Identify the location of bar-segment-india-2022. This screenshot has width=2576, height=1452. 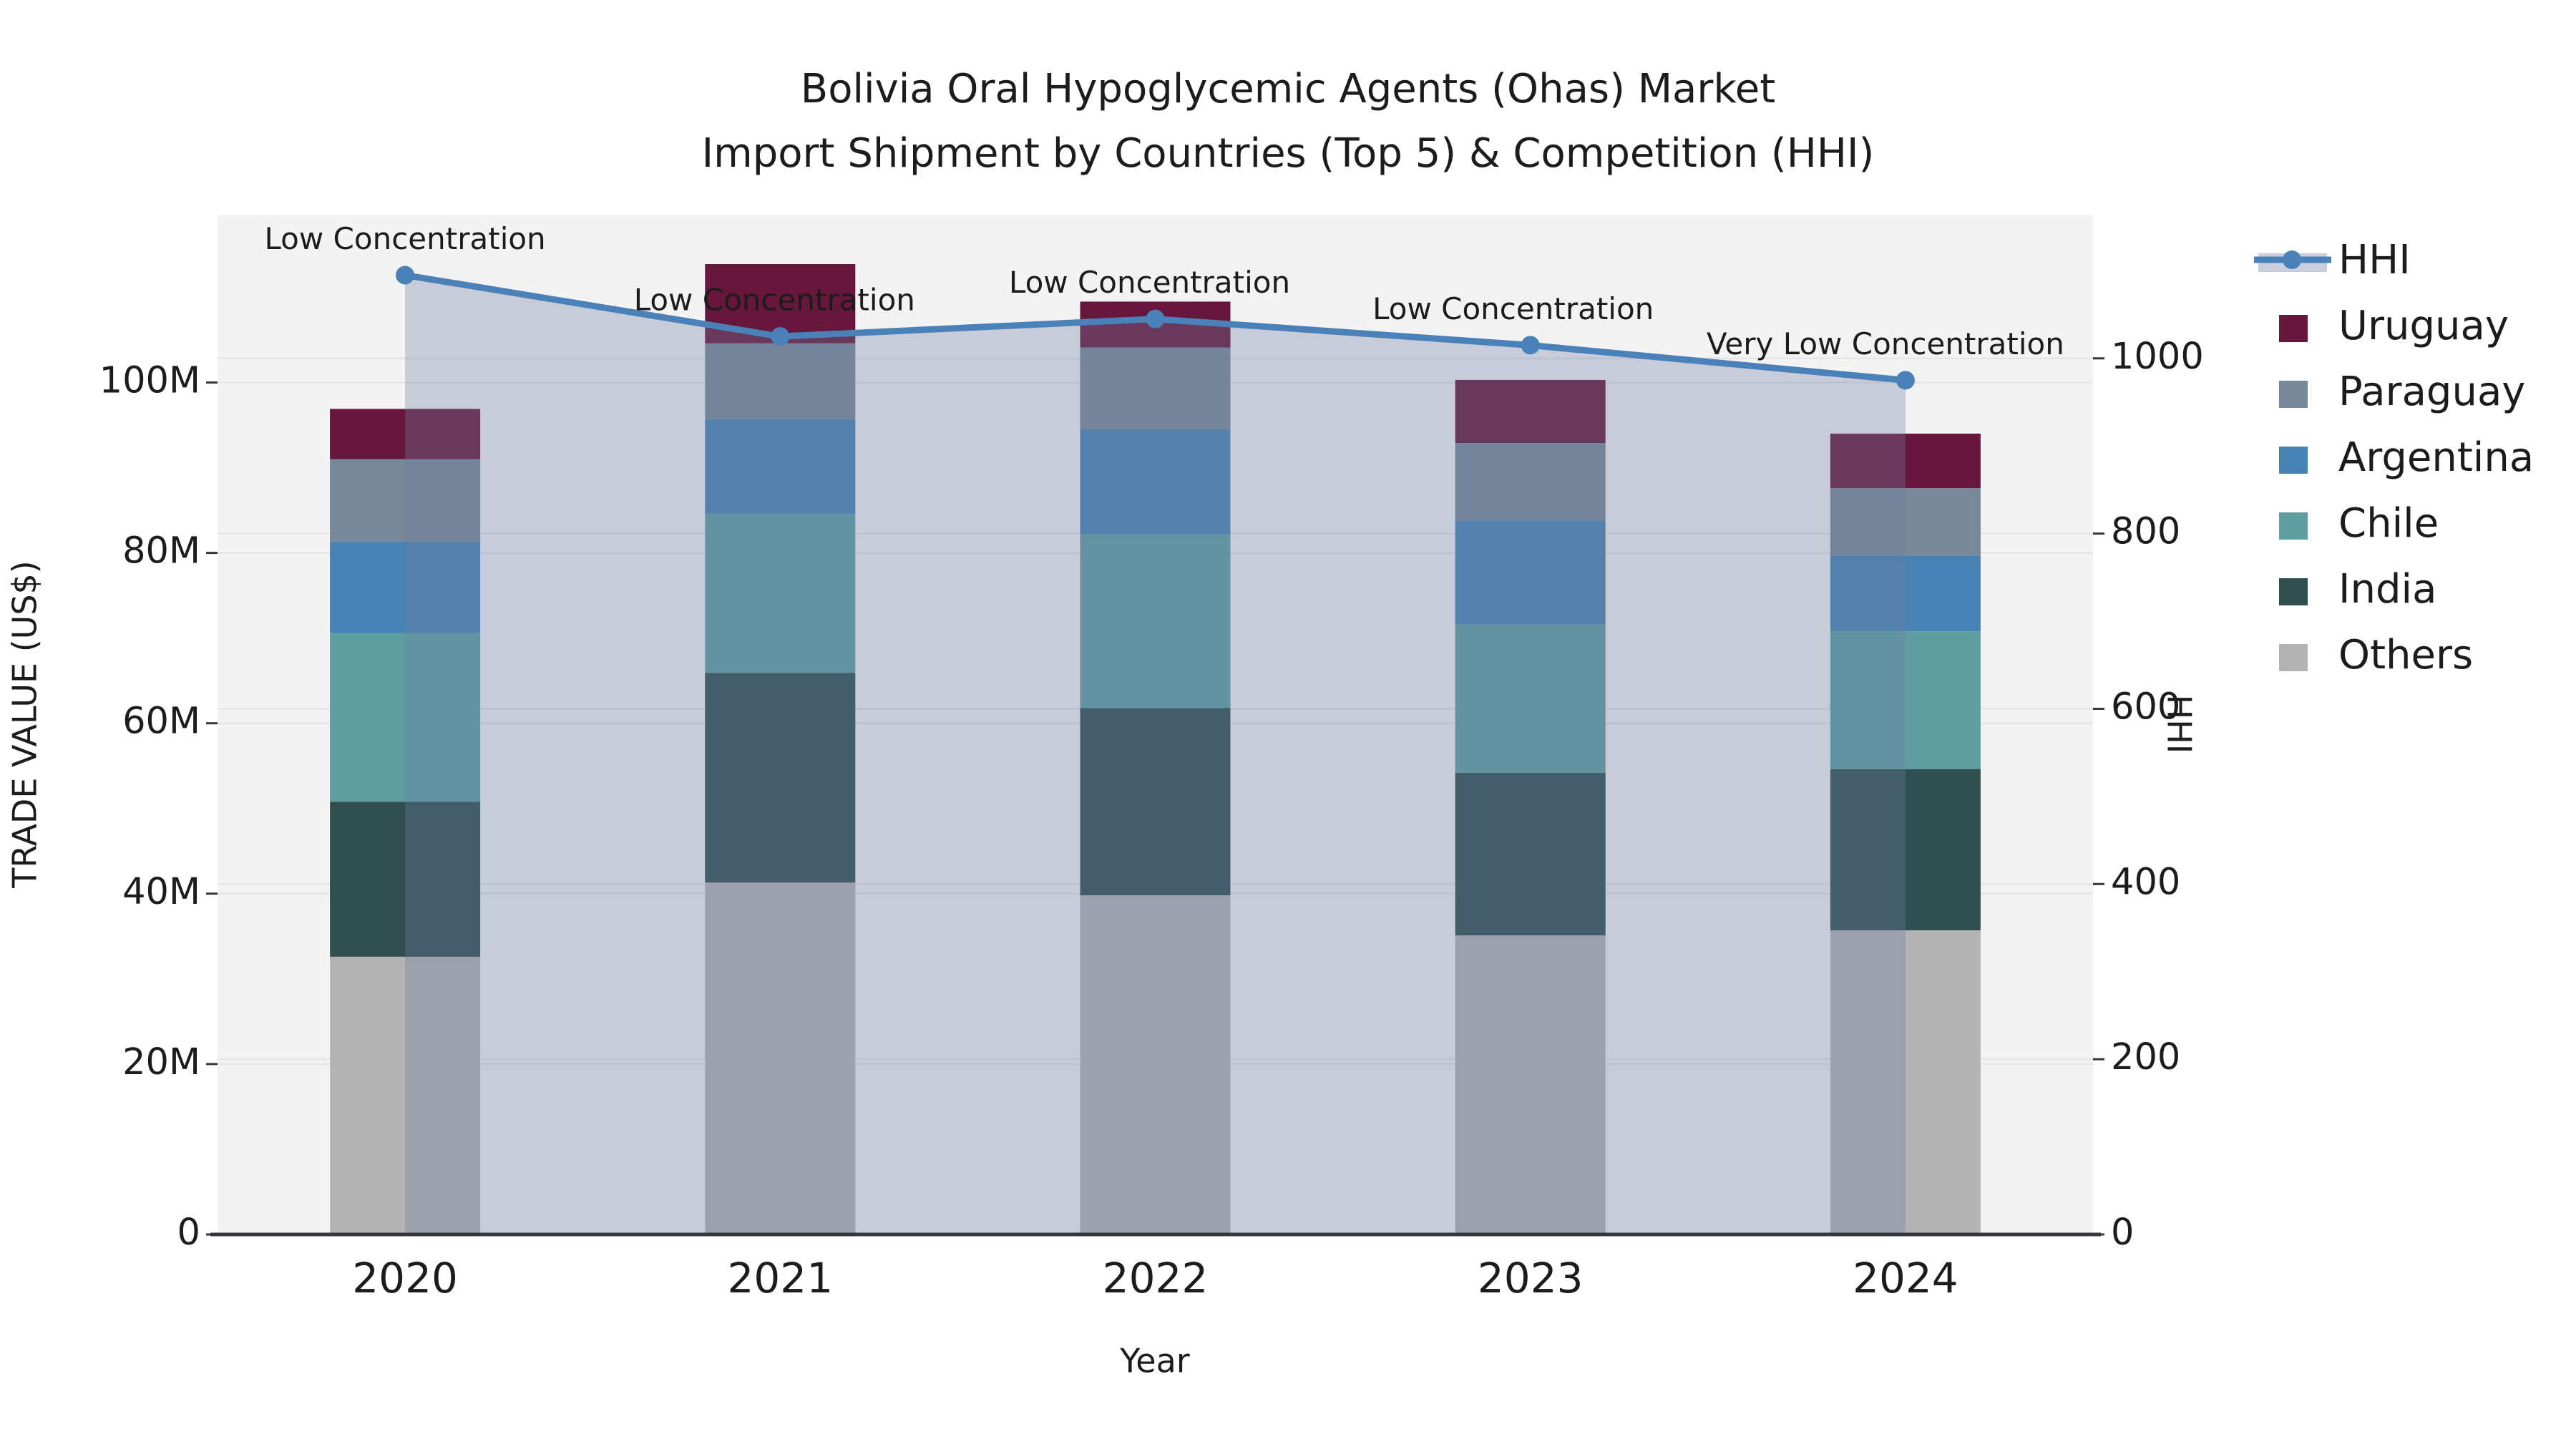
(1155, 802).